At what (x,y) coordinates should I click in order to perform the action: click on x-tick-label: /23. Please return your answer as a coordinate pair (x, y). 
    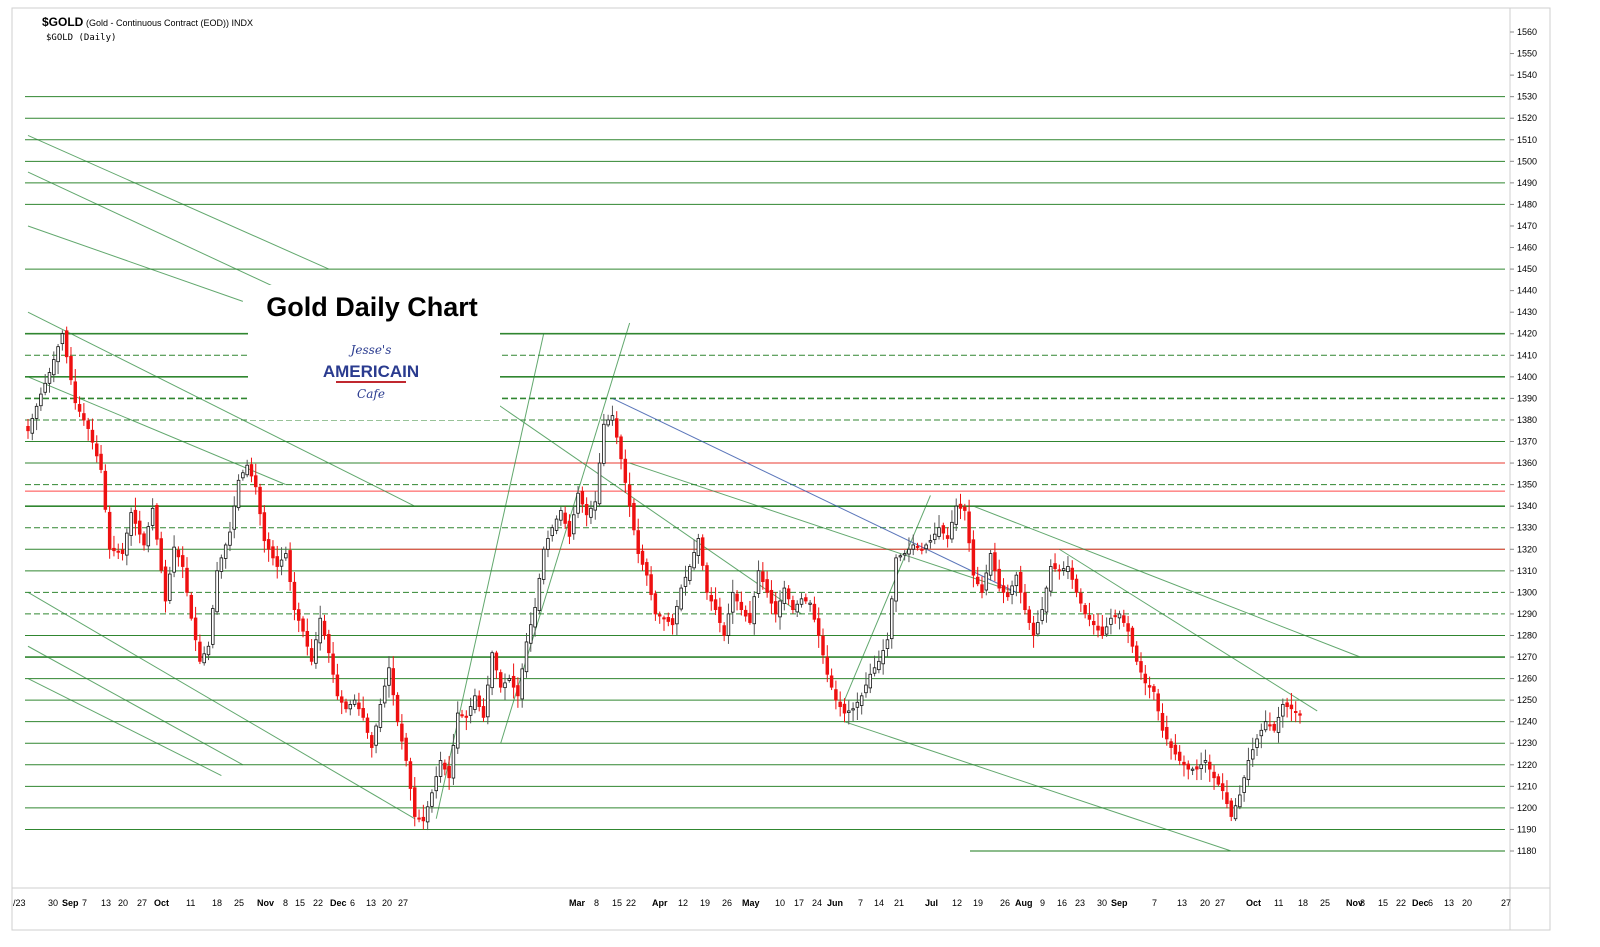
    Looking at the image, I should click on (19, 903).